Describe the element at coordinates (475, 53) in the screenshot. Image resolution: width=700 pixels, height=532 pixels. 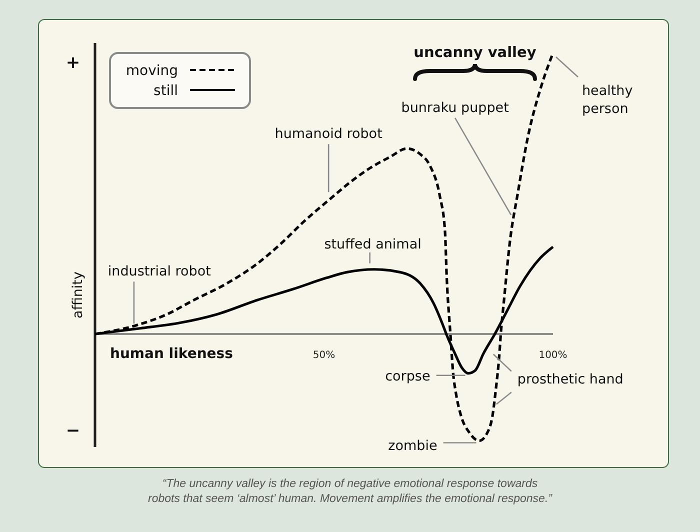
I see `annotation: uncanny valley` at that location.